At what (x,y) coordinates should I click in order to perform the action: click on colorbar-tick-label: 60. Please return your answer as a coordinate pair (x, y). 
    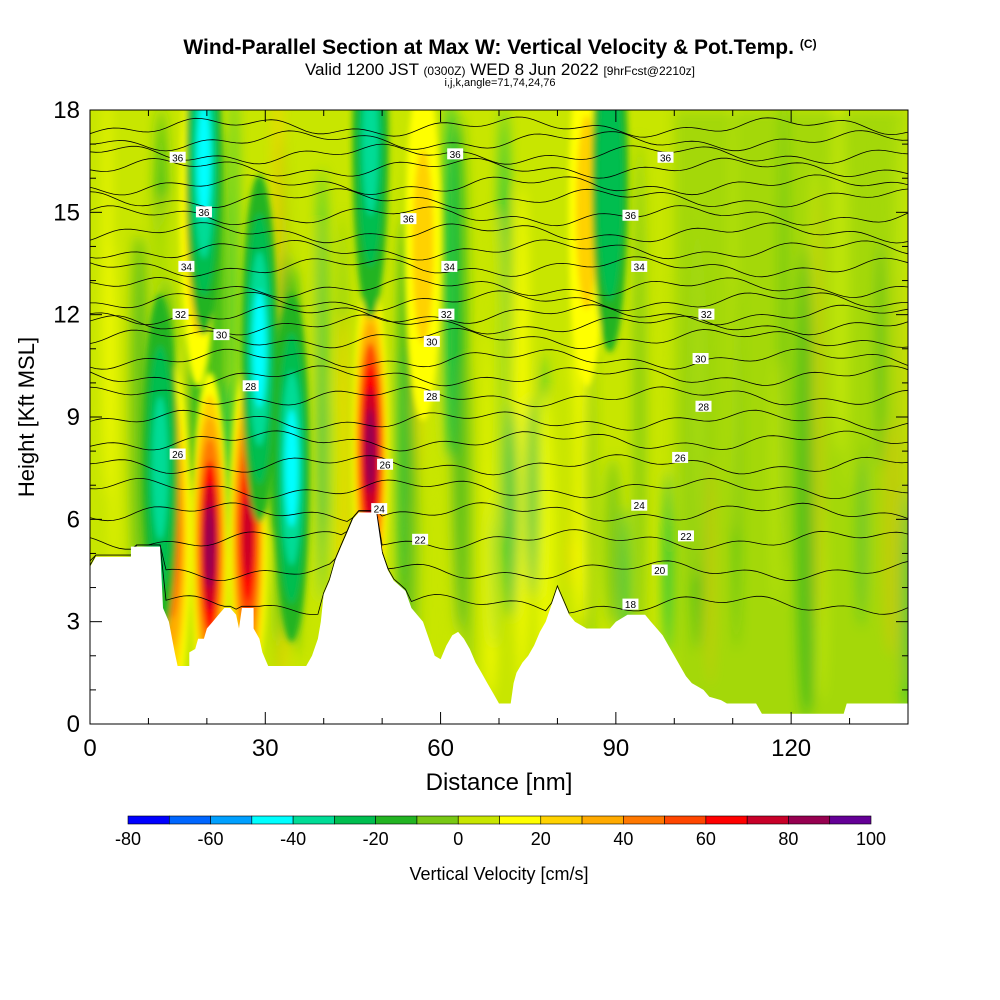
    Looking at the image, I should click on (706, 839).